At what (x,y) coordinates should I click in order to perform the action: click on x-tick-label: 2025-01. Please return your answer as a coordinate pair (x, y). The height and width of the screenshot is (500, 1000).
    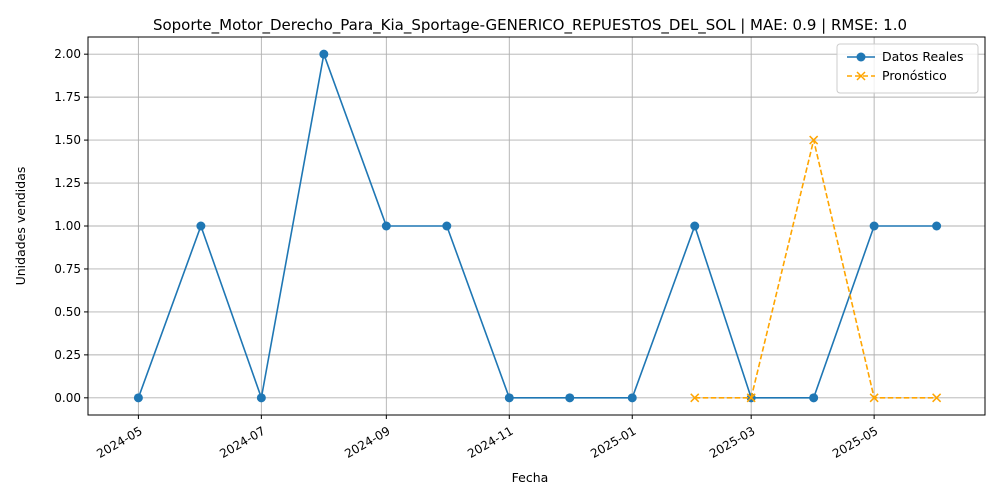
    Looking at the image, I should click on (613, 442).